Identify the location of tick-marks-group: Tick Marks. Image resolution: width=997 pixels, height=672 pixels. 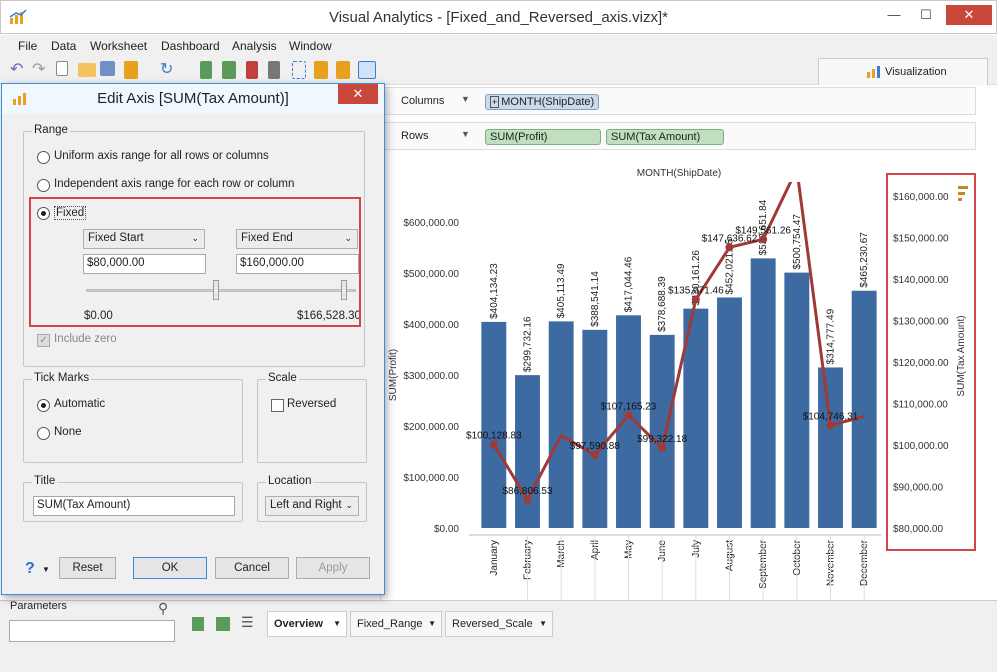
(133, 417).